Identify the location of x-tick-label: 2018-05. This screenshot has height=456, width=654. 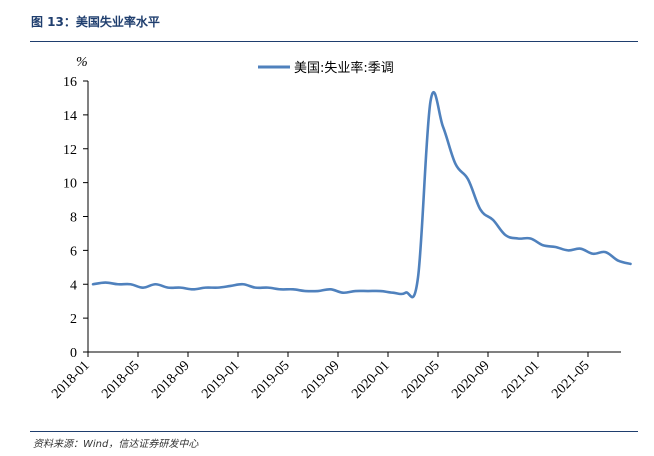
(121, 380).